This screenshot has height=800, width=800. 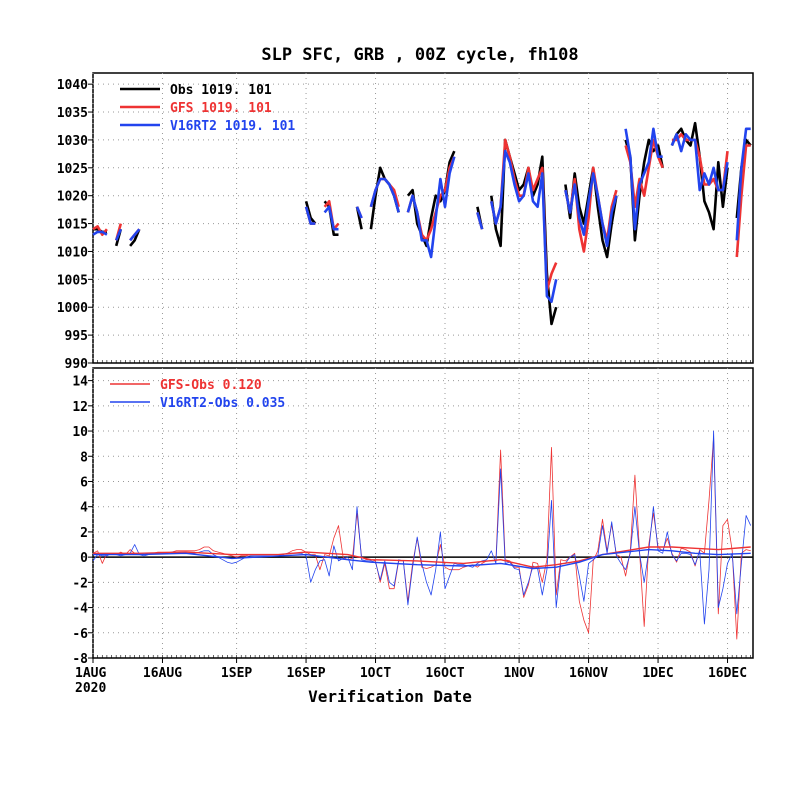 I want to click on y-tick-label: 2, so click(x=84, y=533).